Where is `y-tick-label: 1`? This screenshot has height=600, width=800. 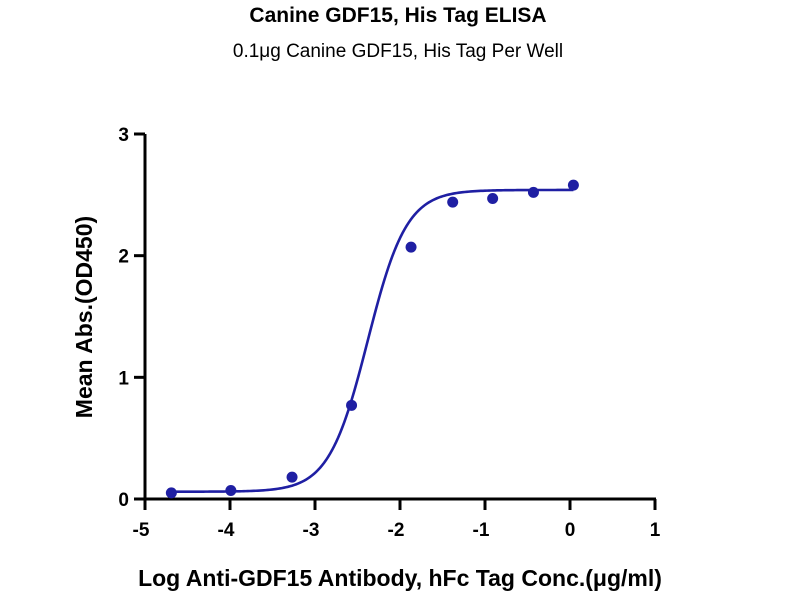
y-tick-label: 1 is located at coordinates (123, 378).